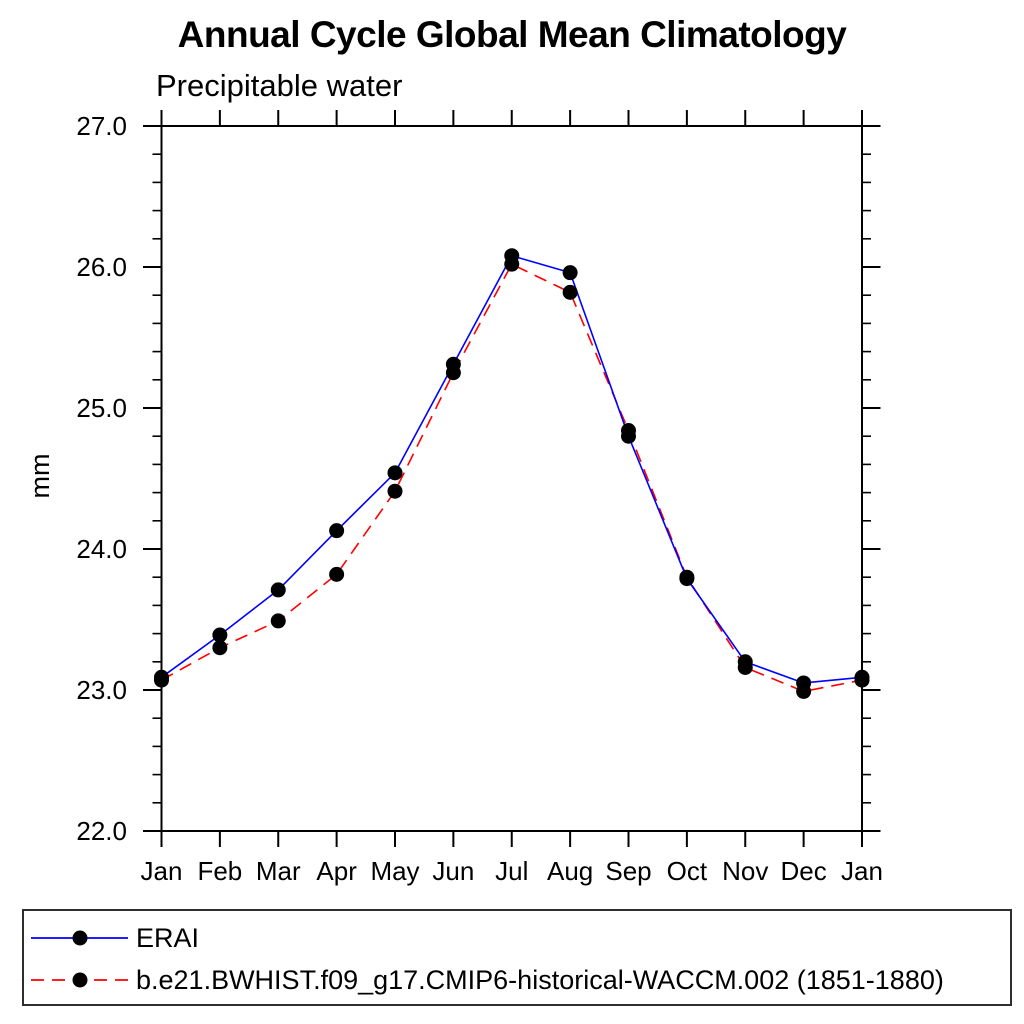 The width and height of the screenshot is (1024, 1024). I want to click on x-tick-label: Jul, so click(511, 871).